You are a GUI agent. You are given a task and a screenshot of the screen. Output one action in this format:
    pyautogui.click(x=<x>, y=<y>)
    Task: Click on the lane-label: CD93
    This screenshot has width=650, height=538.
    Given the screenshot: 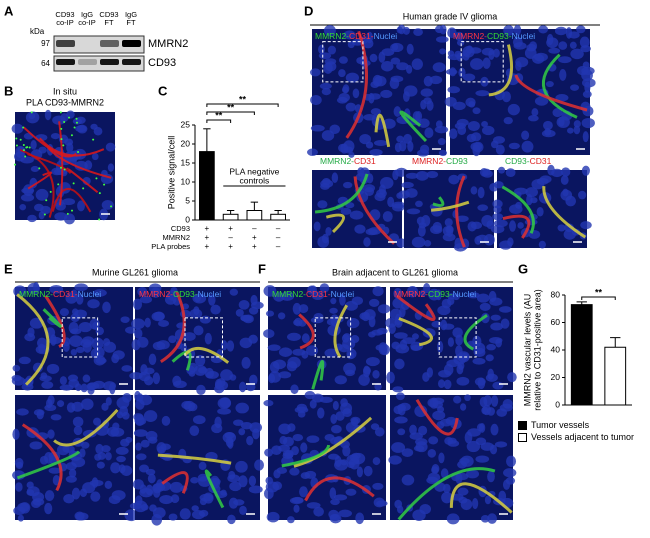 What is the action you would take?
    pyautogui.click(x=64, y=14)
    